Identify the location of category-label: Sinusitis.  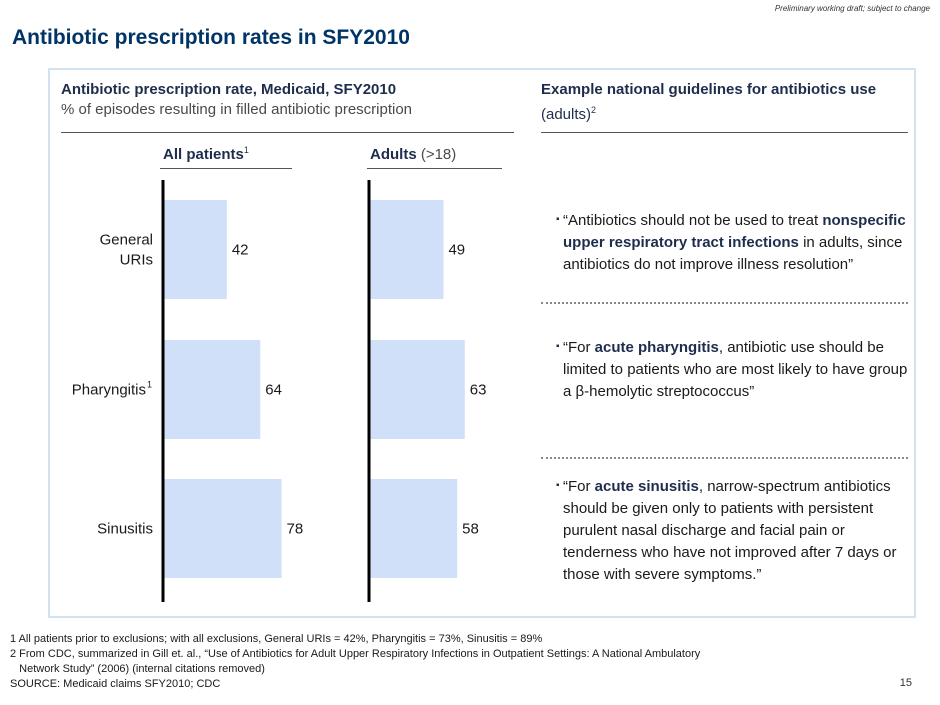
(125, 529).